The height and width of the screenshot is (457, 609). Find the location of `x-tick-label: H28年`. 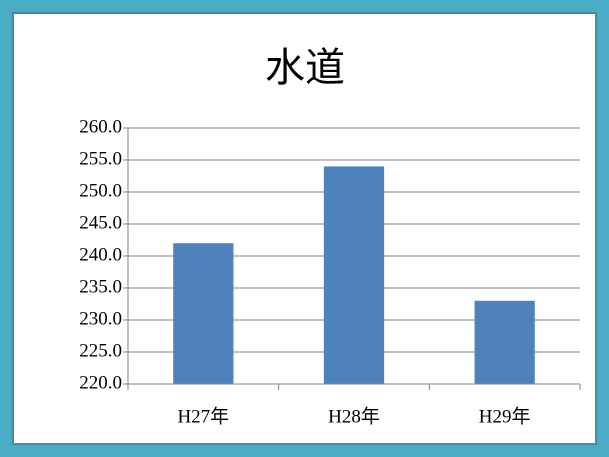

x-tick-label: H28年 is located at coordinates (354, 416).